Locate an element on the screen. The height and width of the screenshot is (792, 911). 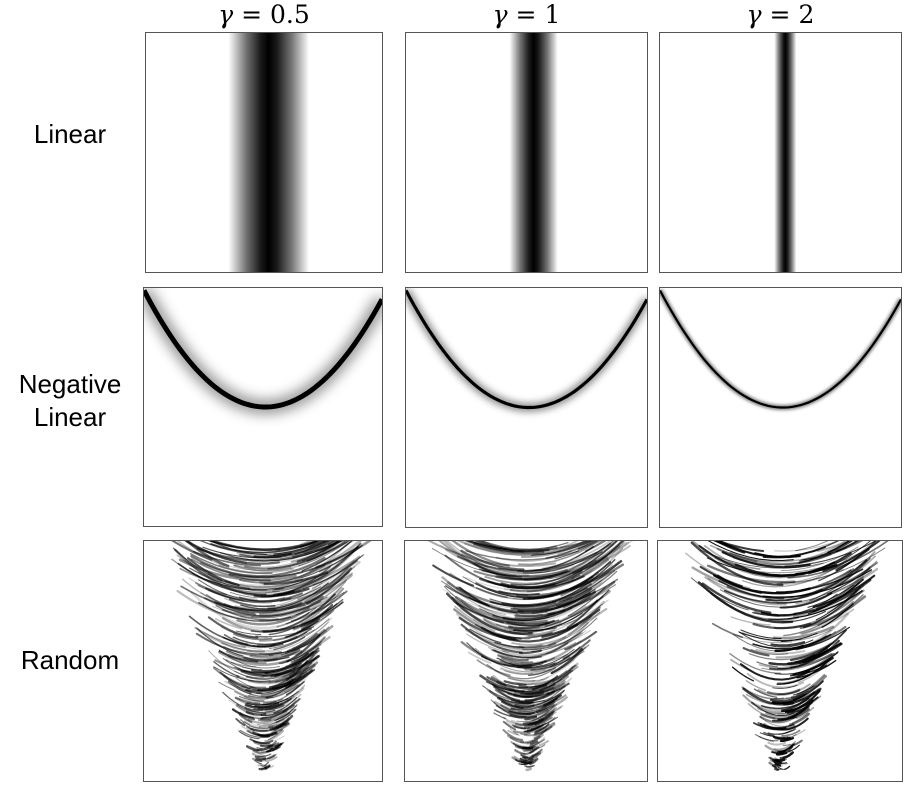
gamma-value: 1 is located at coordinates (552, 14).